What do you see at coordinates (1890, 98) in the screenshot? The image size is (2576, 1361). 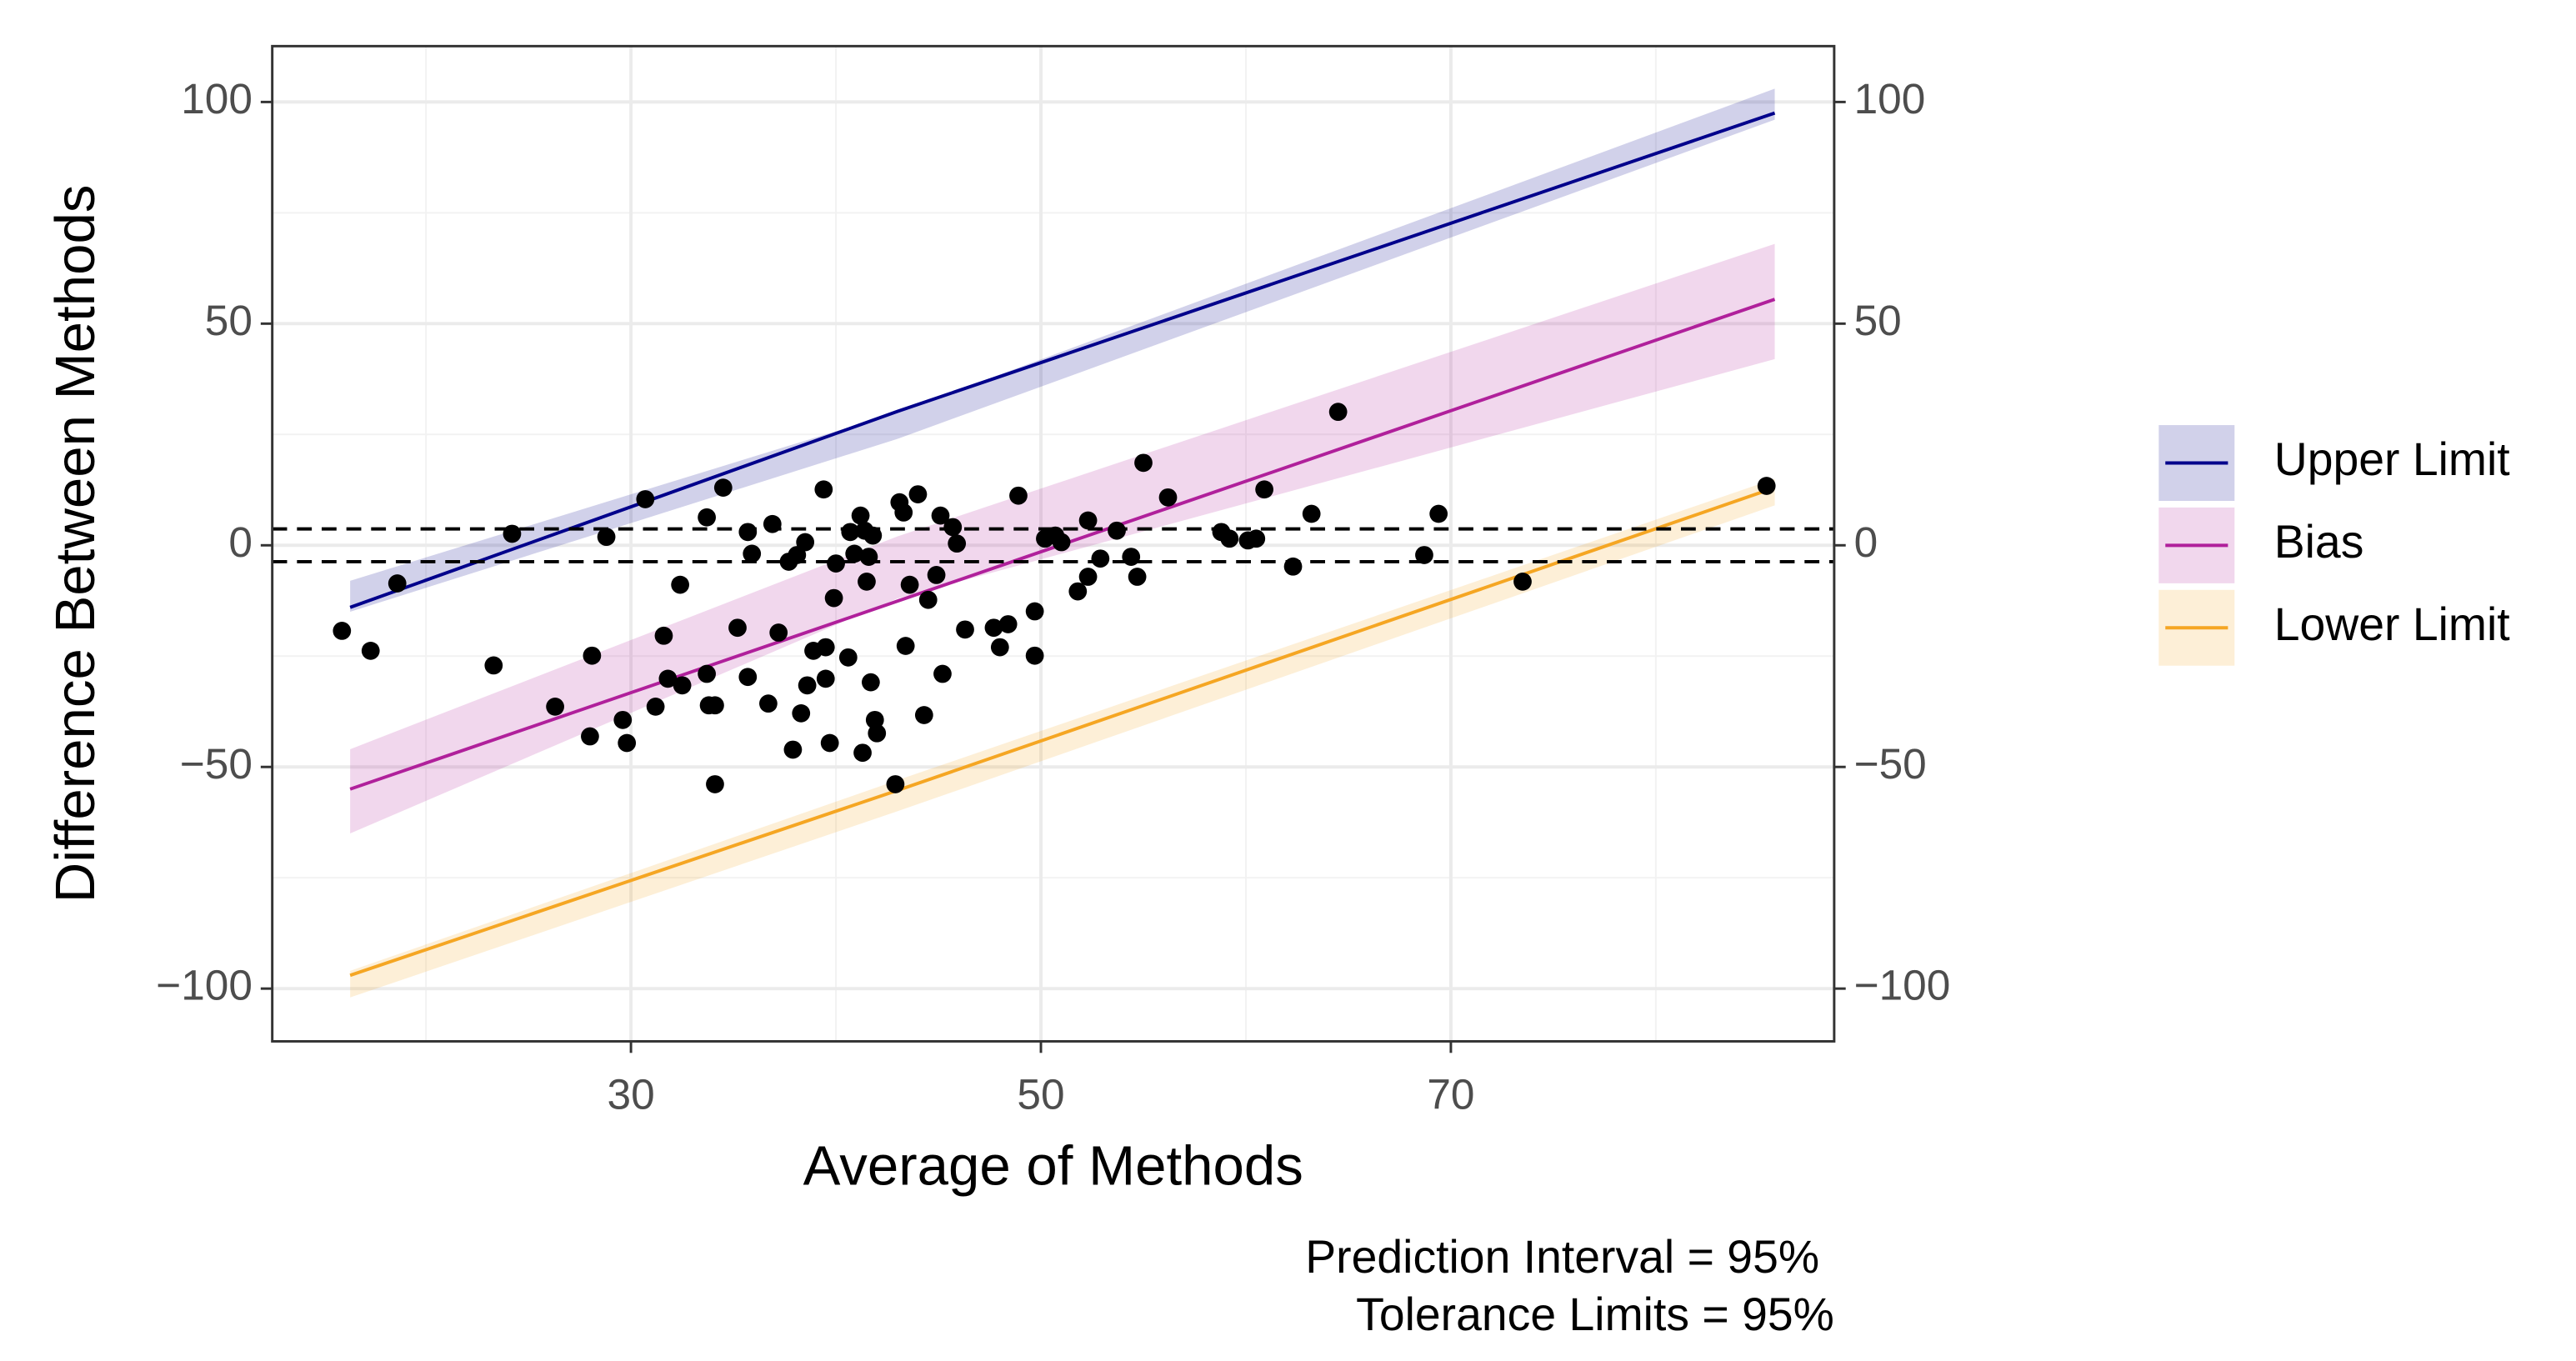 I see `y2-tick-label: 100` at bounding box center [1890, 98].